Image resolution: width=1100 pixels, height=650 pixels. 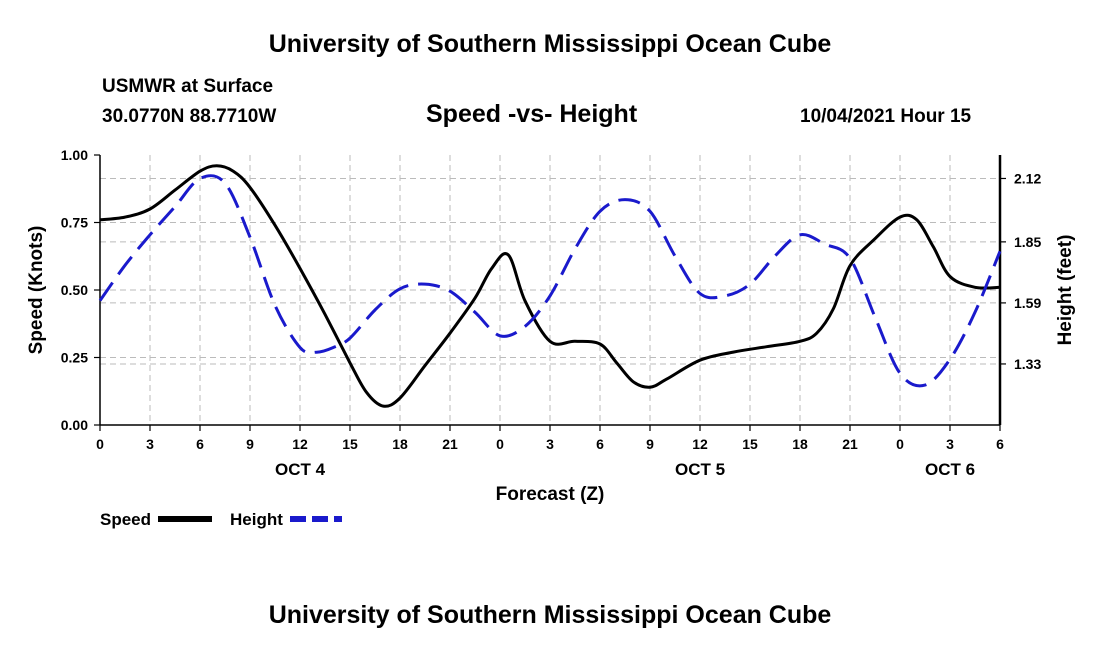 What do you see at coordinates (1027, 178) in the screenshot?
I see `y-right-tick-label: 2.12` at bounding box center [1027, 178].